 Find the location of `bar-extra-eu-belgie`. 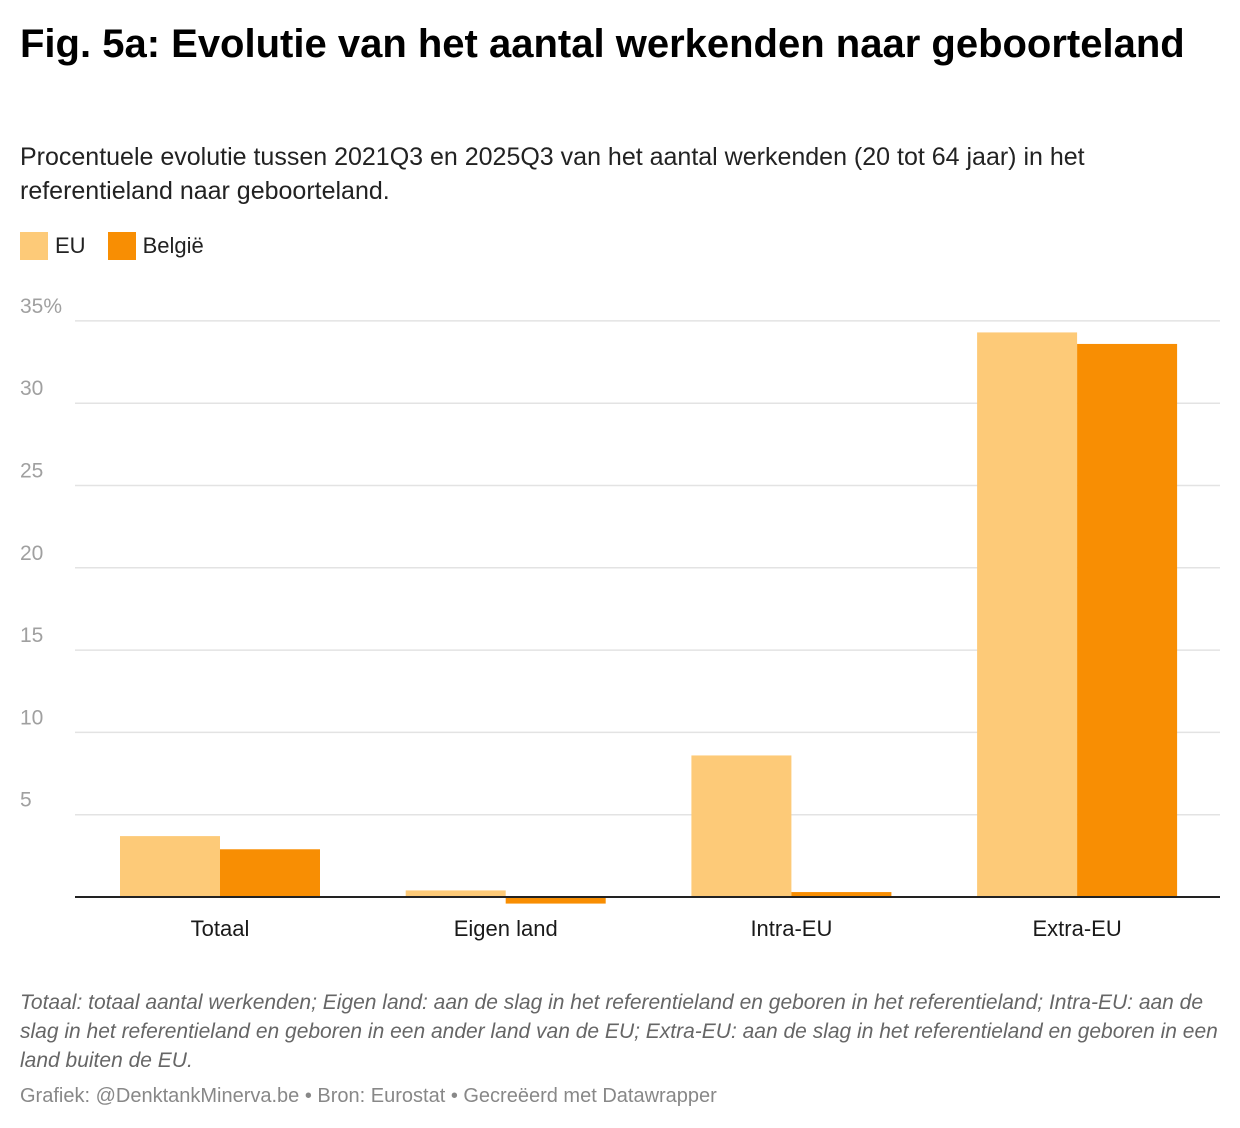

bar-extra-eu-belgie is located at coordinates (1127, 620).